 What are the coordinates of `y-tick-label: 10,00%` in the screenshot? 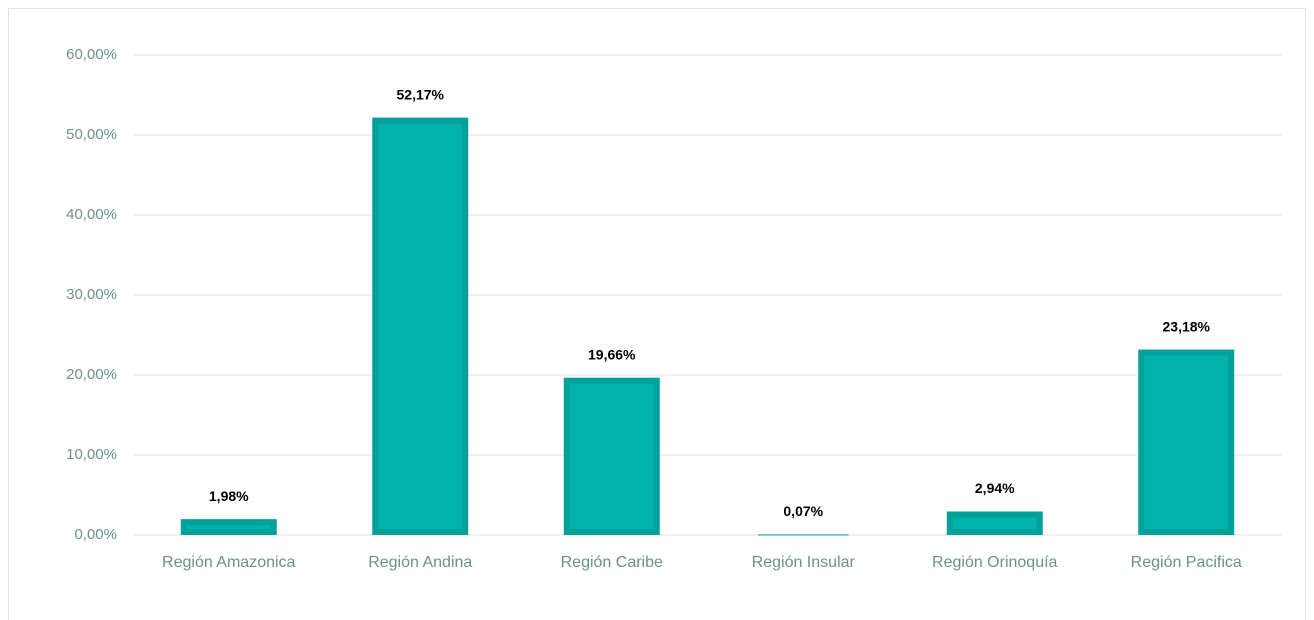 It's located at (91, 454).